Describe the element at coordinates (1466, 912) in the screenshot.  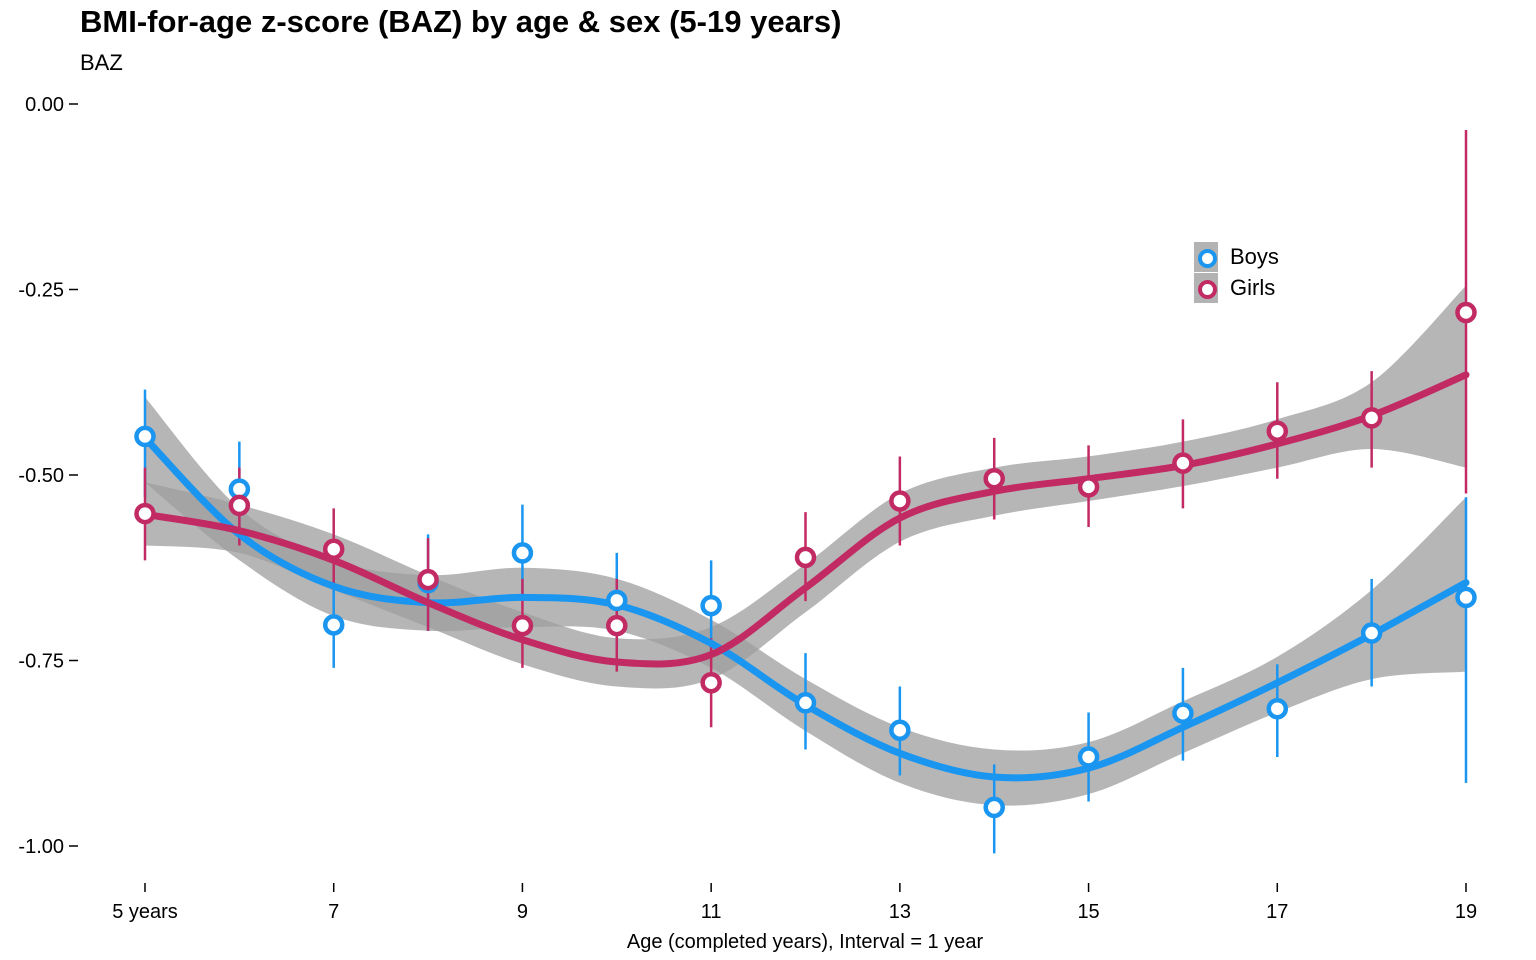
I see `x-tick-label: 19` at that location.